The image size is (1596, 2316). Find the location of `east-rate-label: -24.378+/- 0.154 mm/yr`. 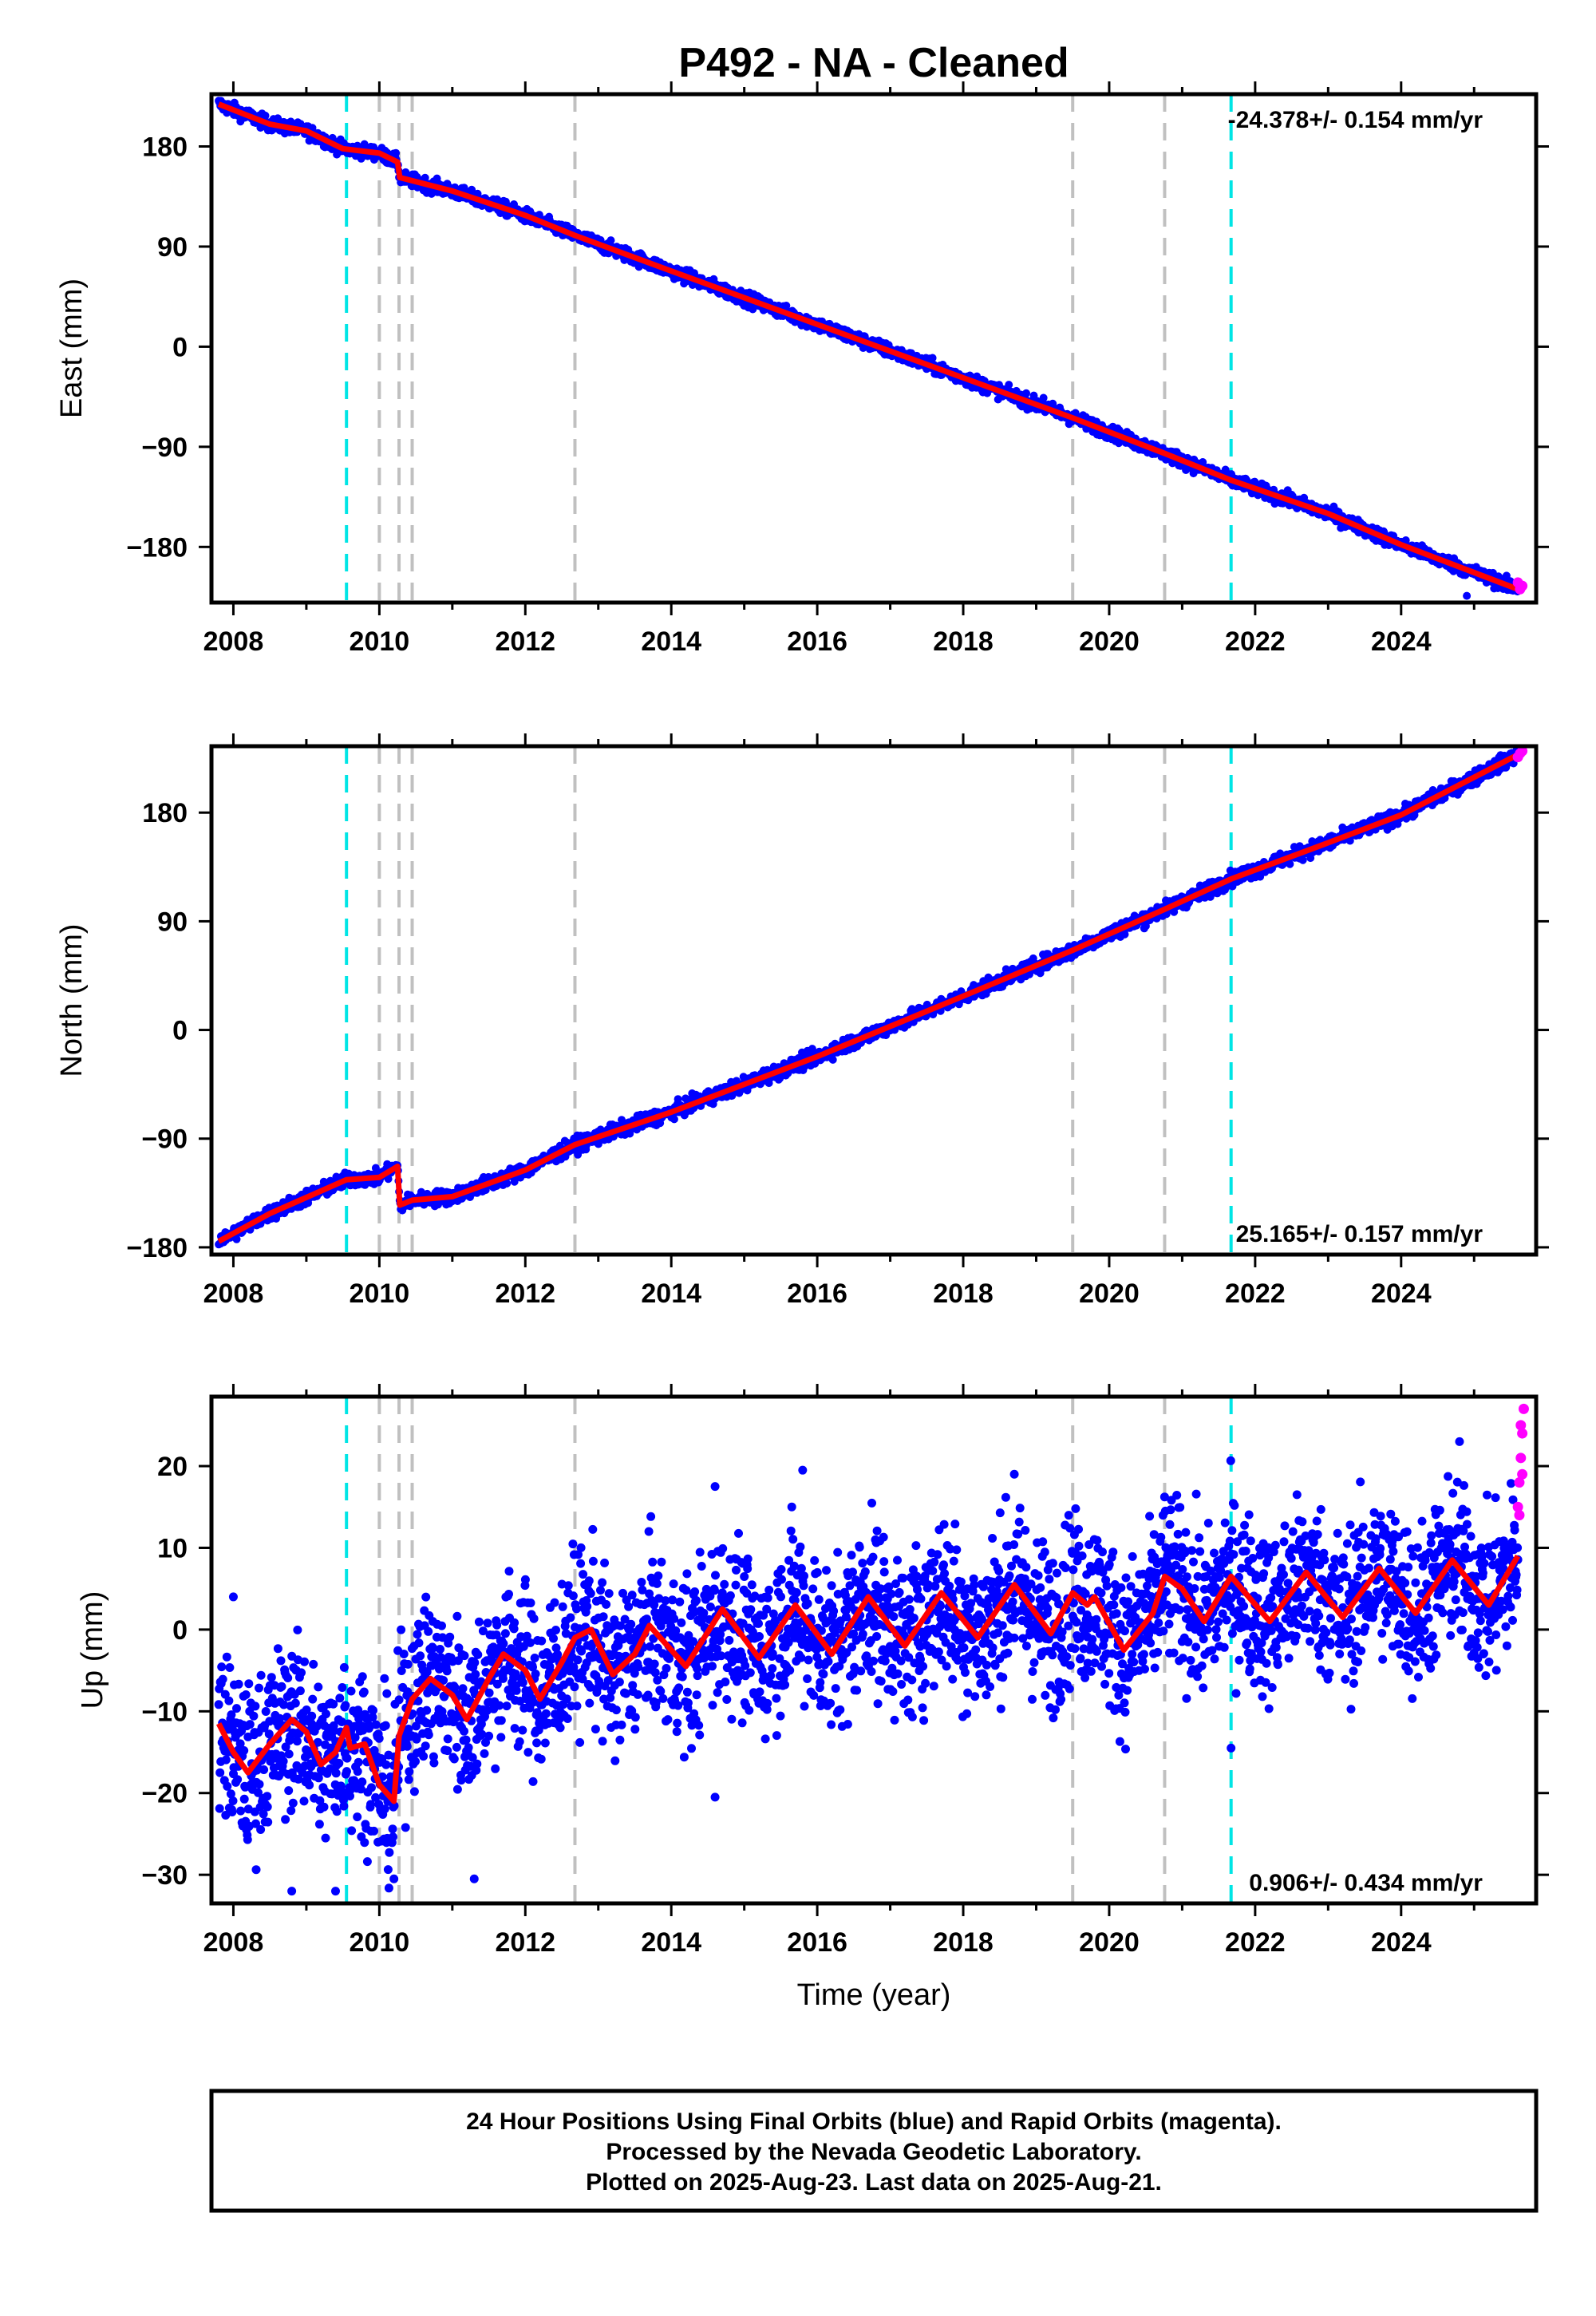

east-rate-label: -24.378+/- 0.154 mm/yr is located at coordinates (1355, 120).